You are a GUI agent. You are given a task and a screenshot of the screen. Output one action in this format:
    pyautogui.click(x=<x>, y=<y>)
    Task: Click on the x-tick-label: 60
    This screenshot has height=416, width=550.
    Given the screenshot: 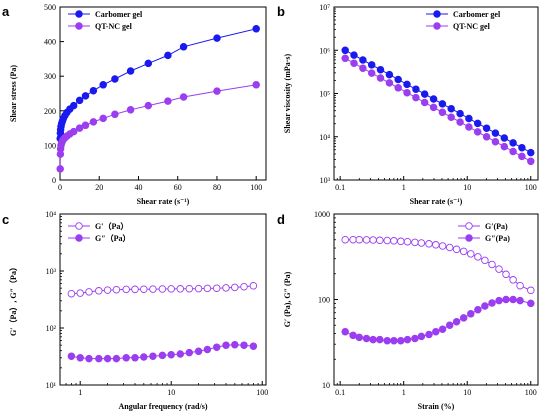 What is the action you would take?
    pyautogui.click(x=178, y=187)
    